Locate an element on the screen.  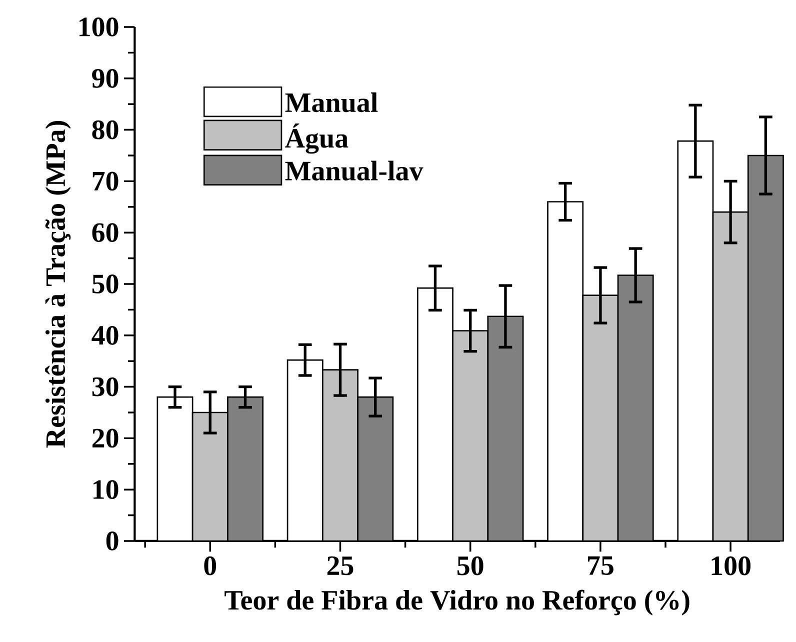
x-tick-label: 0 is located at coordinates (210, 566).